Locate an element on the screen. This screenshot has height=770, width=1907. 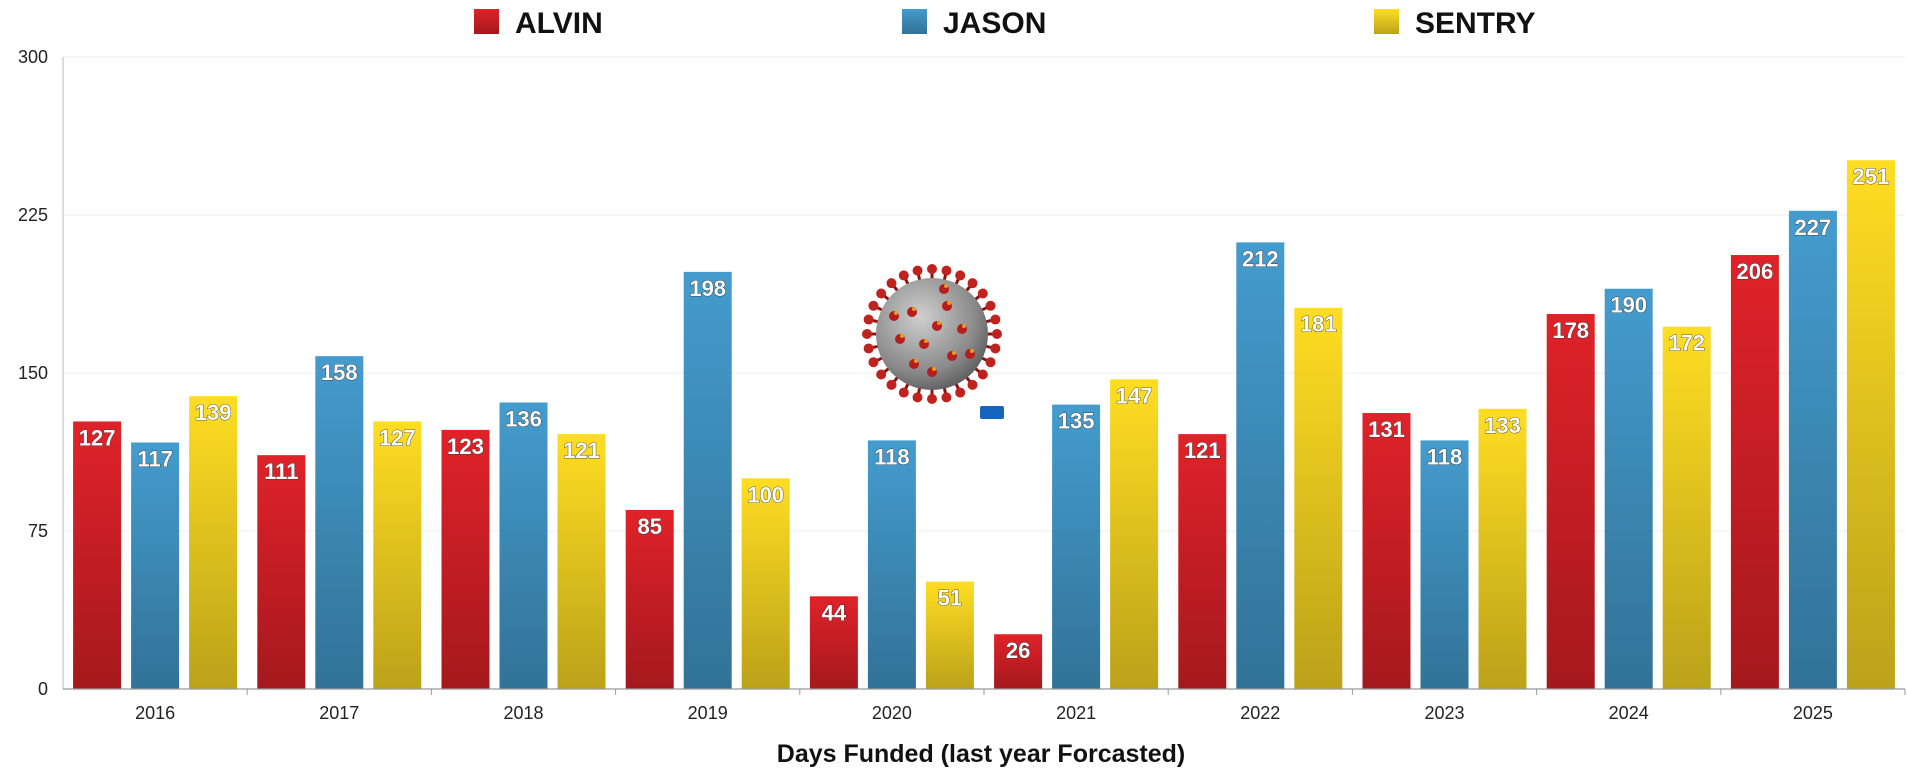
legend-swatch-jason is located at coordinates (914, 21).